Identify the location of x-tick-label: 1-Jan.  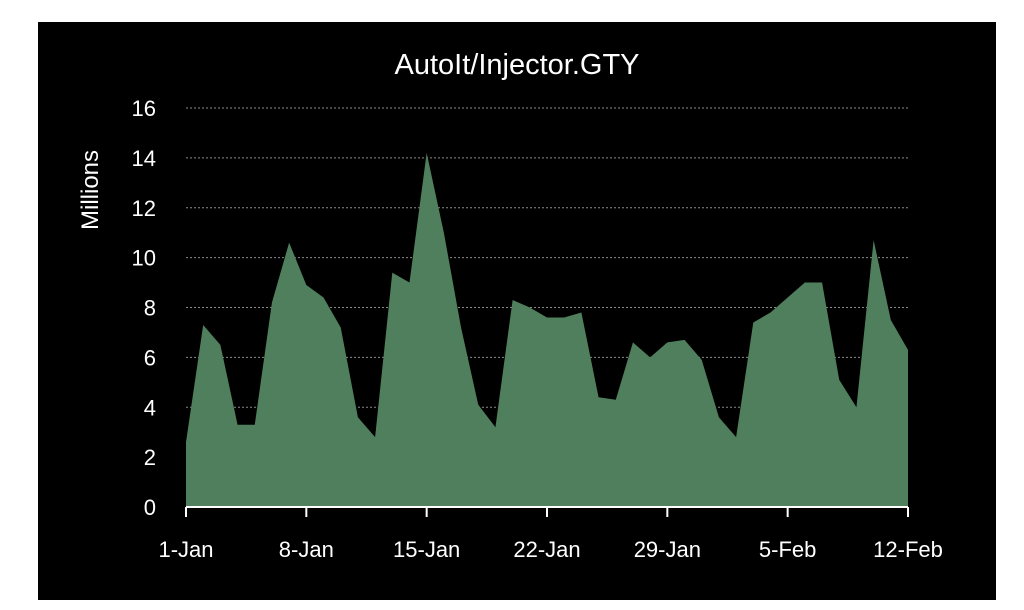
(185, 549).